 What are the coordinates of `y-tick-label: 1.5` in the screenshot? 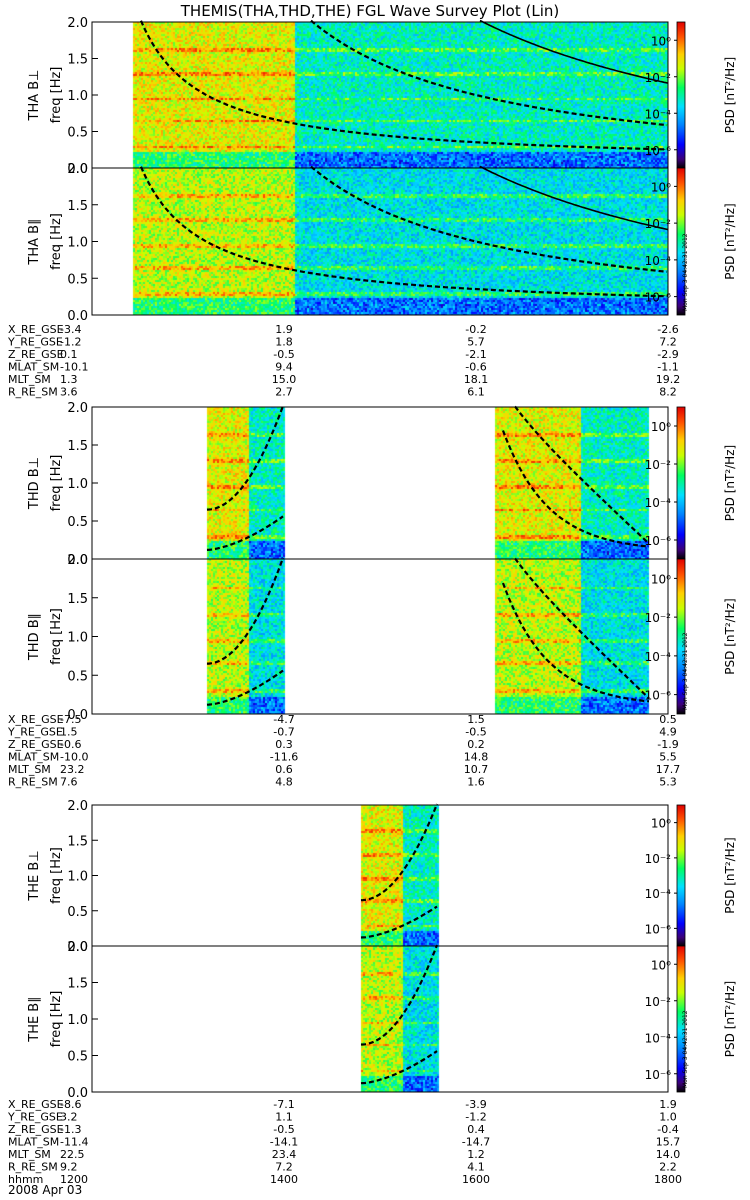 It's located at (77, 206).